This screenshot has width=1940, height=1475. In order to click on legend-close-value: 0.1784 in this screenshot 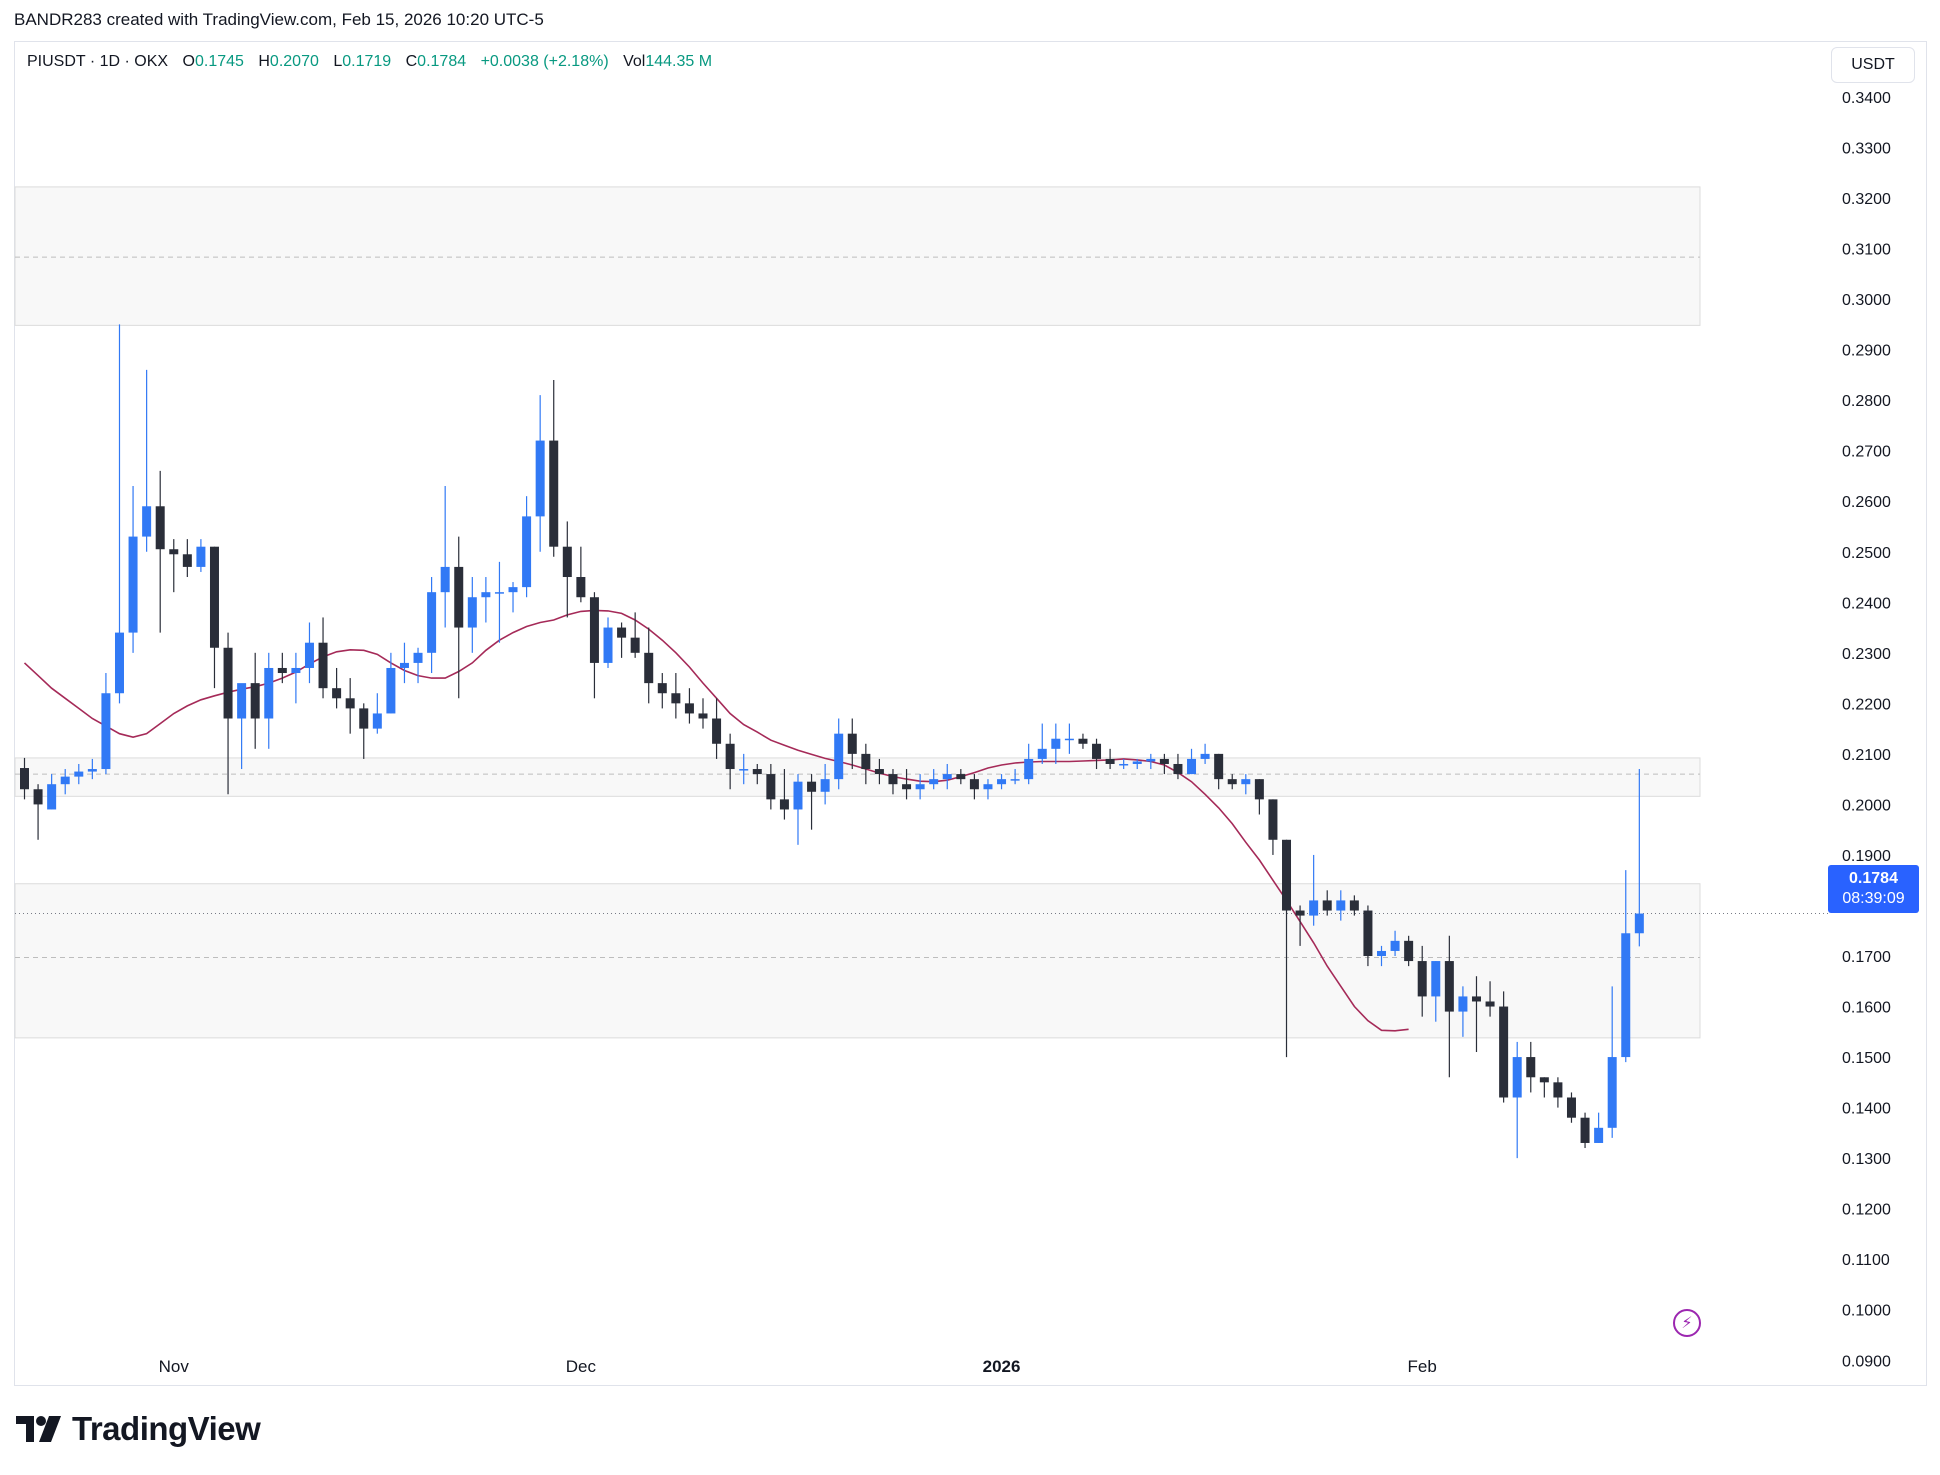, I will do `click(442, 61)`.